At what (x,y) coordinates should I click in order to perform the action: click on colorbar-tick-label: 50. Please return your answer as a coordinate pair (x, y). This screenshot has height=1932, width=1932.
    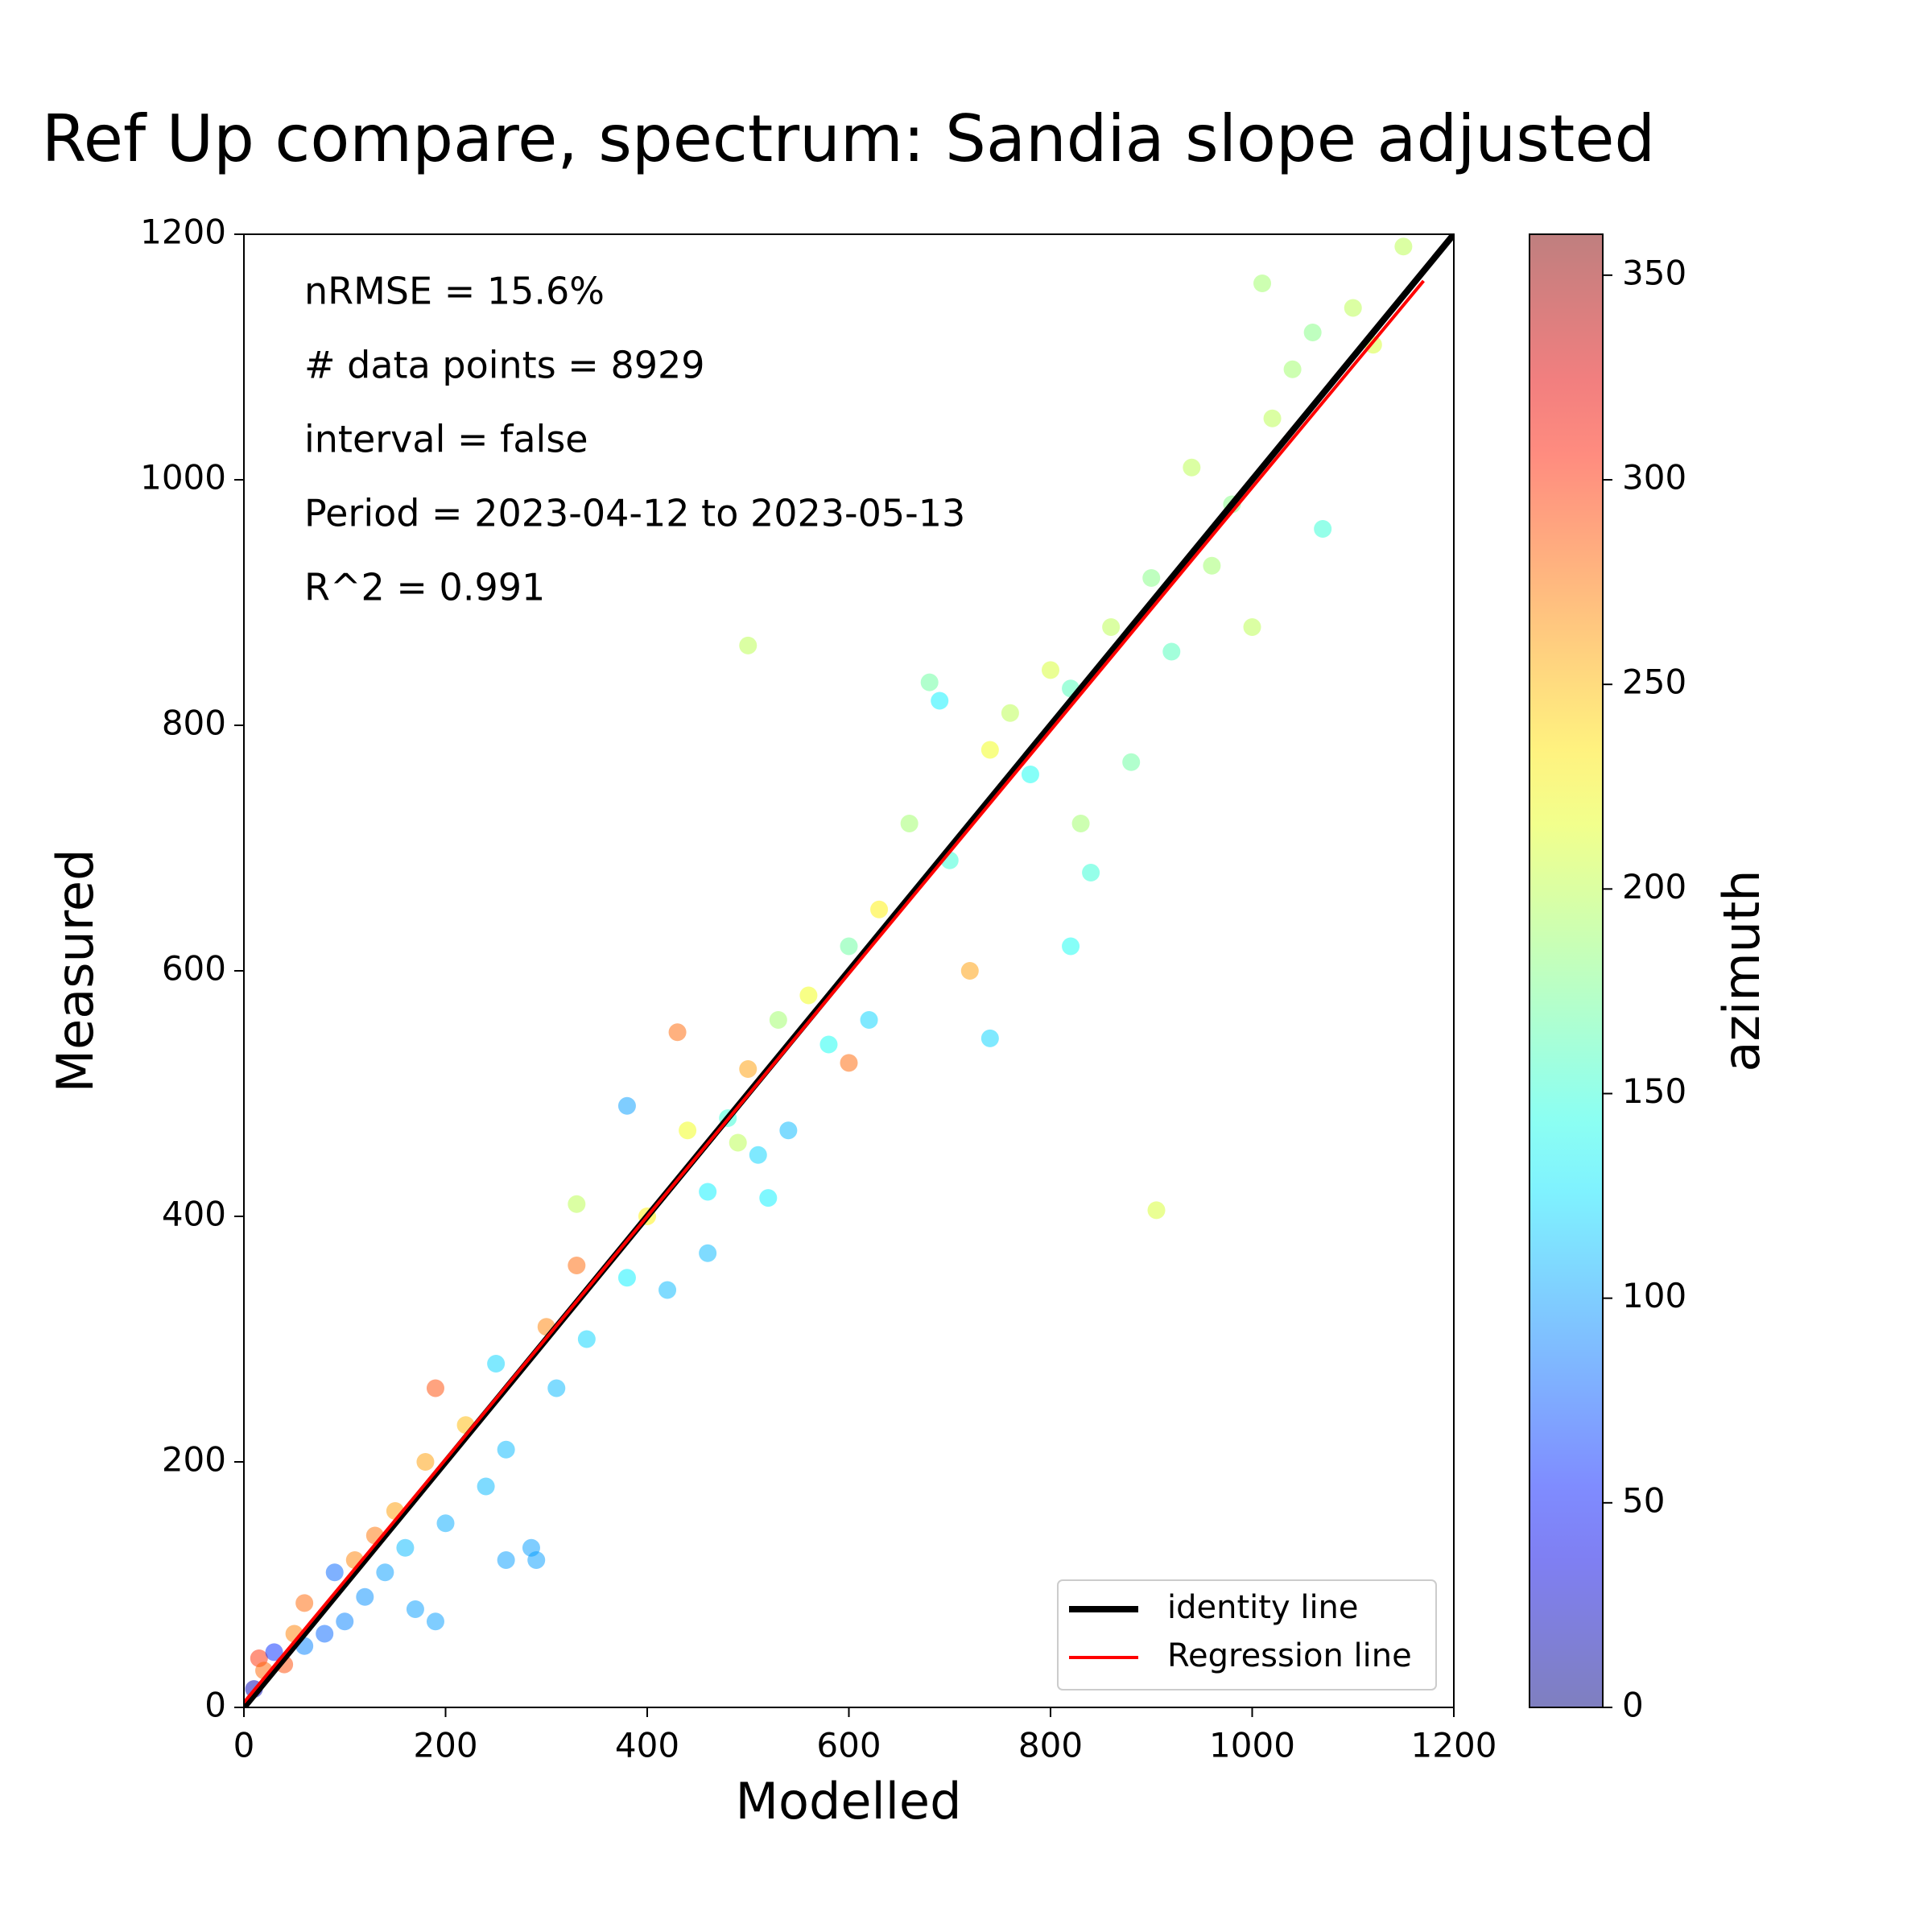
    Looking at the image, I should click on (1643, 1500).